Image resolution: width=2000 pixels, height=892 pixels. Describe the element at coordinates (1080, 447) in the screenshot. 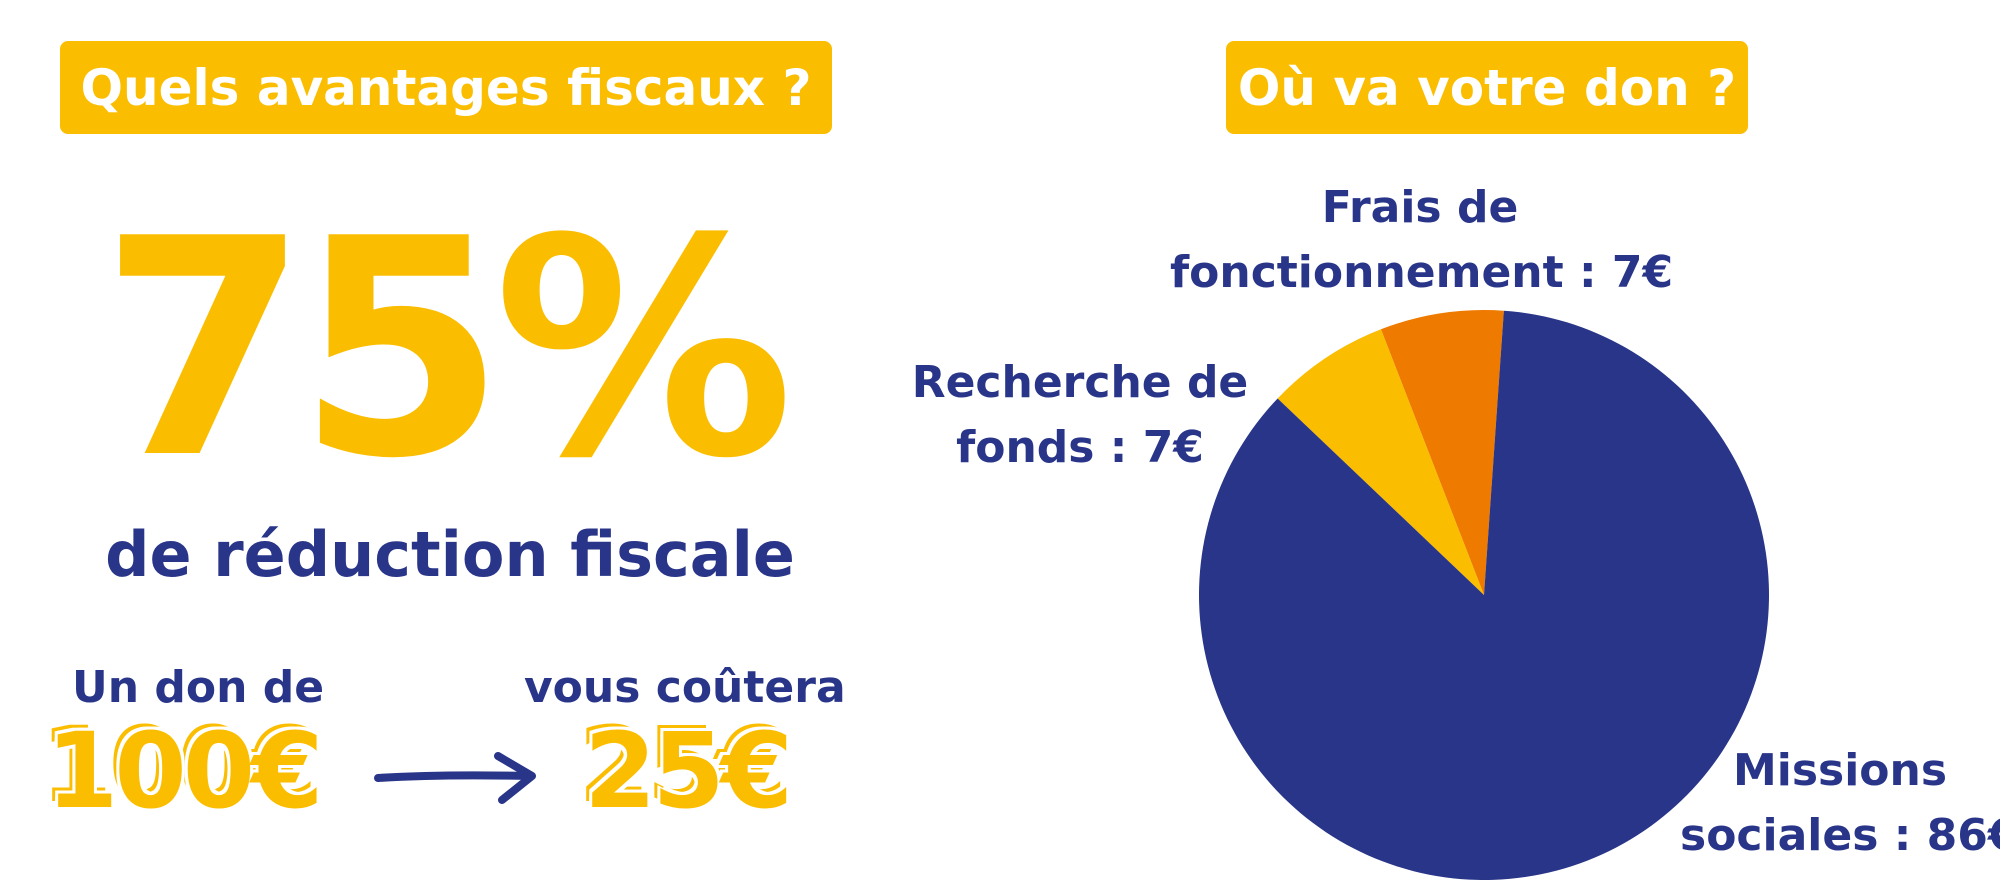

I see `pie-label-recherche-line2: fonds : 7€` at that location.